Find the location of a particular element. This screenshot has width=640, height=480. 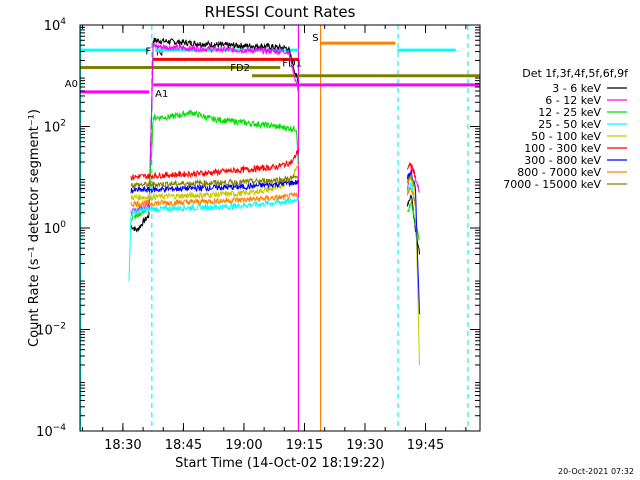

flag-label-3: FD1 is located at coordinates (292, 64).